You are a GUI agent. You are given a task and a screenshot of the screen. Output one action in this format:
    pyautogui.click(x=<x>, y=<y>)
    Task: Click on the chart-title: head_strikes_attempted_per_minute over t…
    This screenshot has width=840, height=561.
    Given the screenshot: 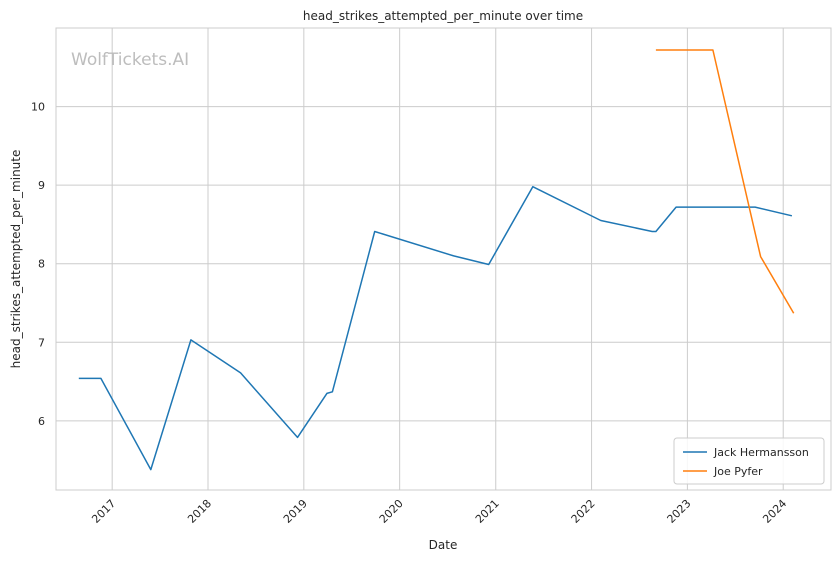 What is the action you would take?
    pyautogui.click(x=443, y=16)
    